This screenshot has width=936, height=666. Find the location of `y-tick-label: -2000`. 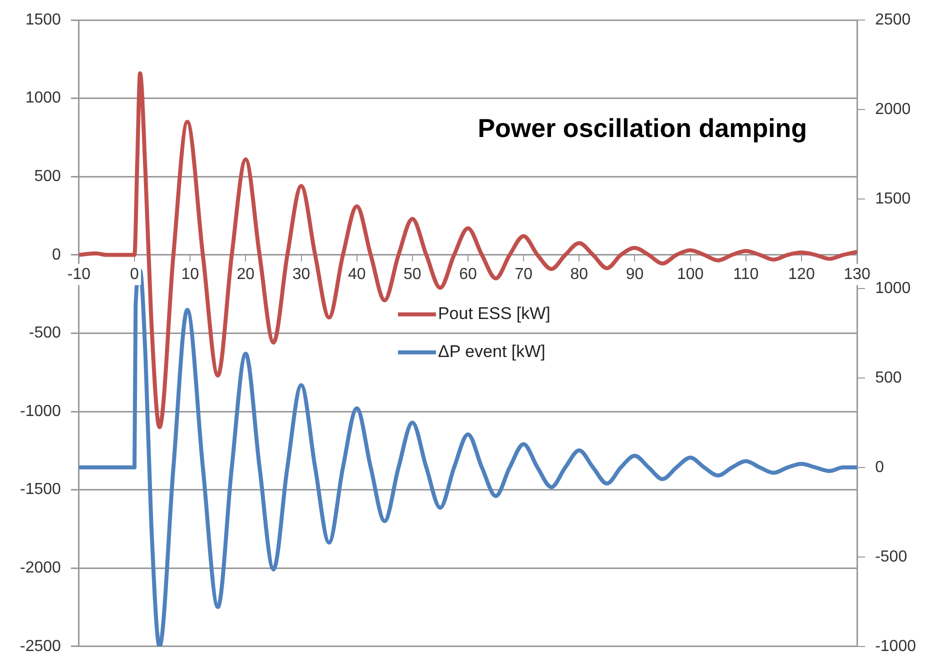

y-tick-label: -2000 is located at coordinates (41, 568).